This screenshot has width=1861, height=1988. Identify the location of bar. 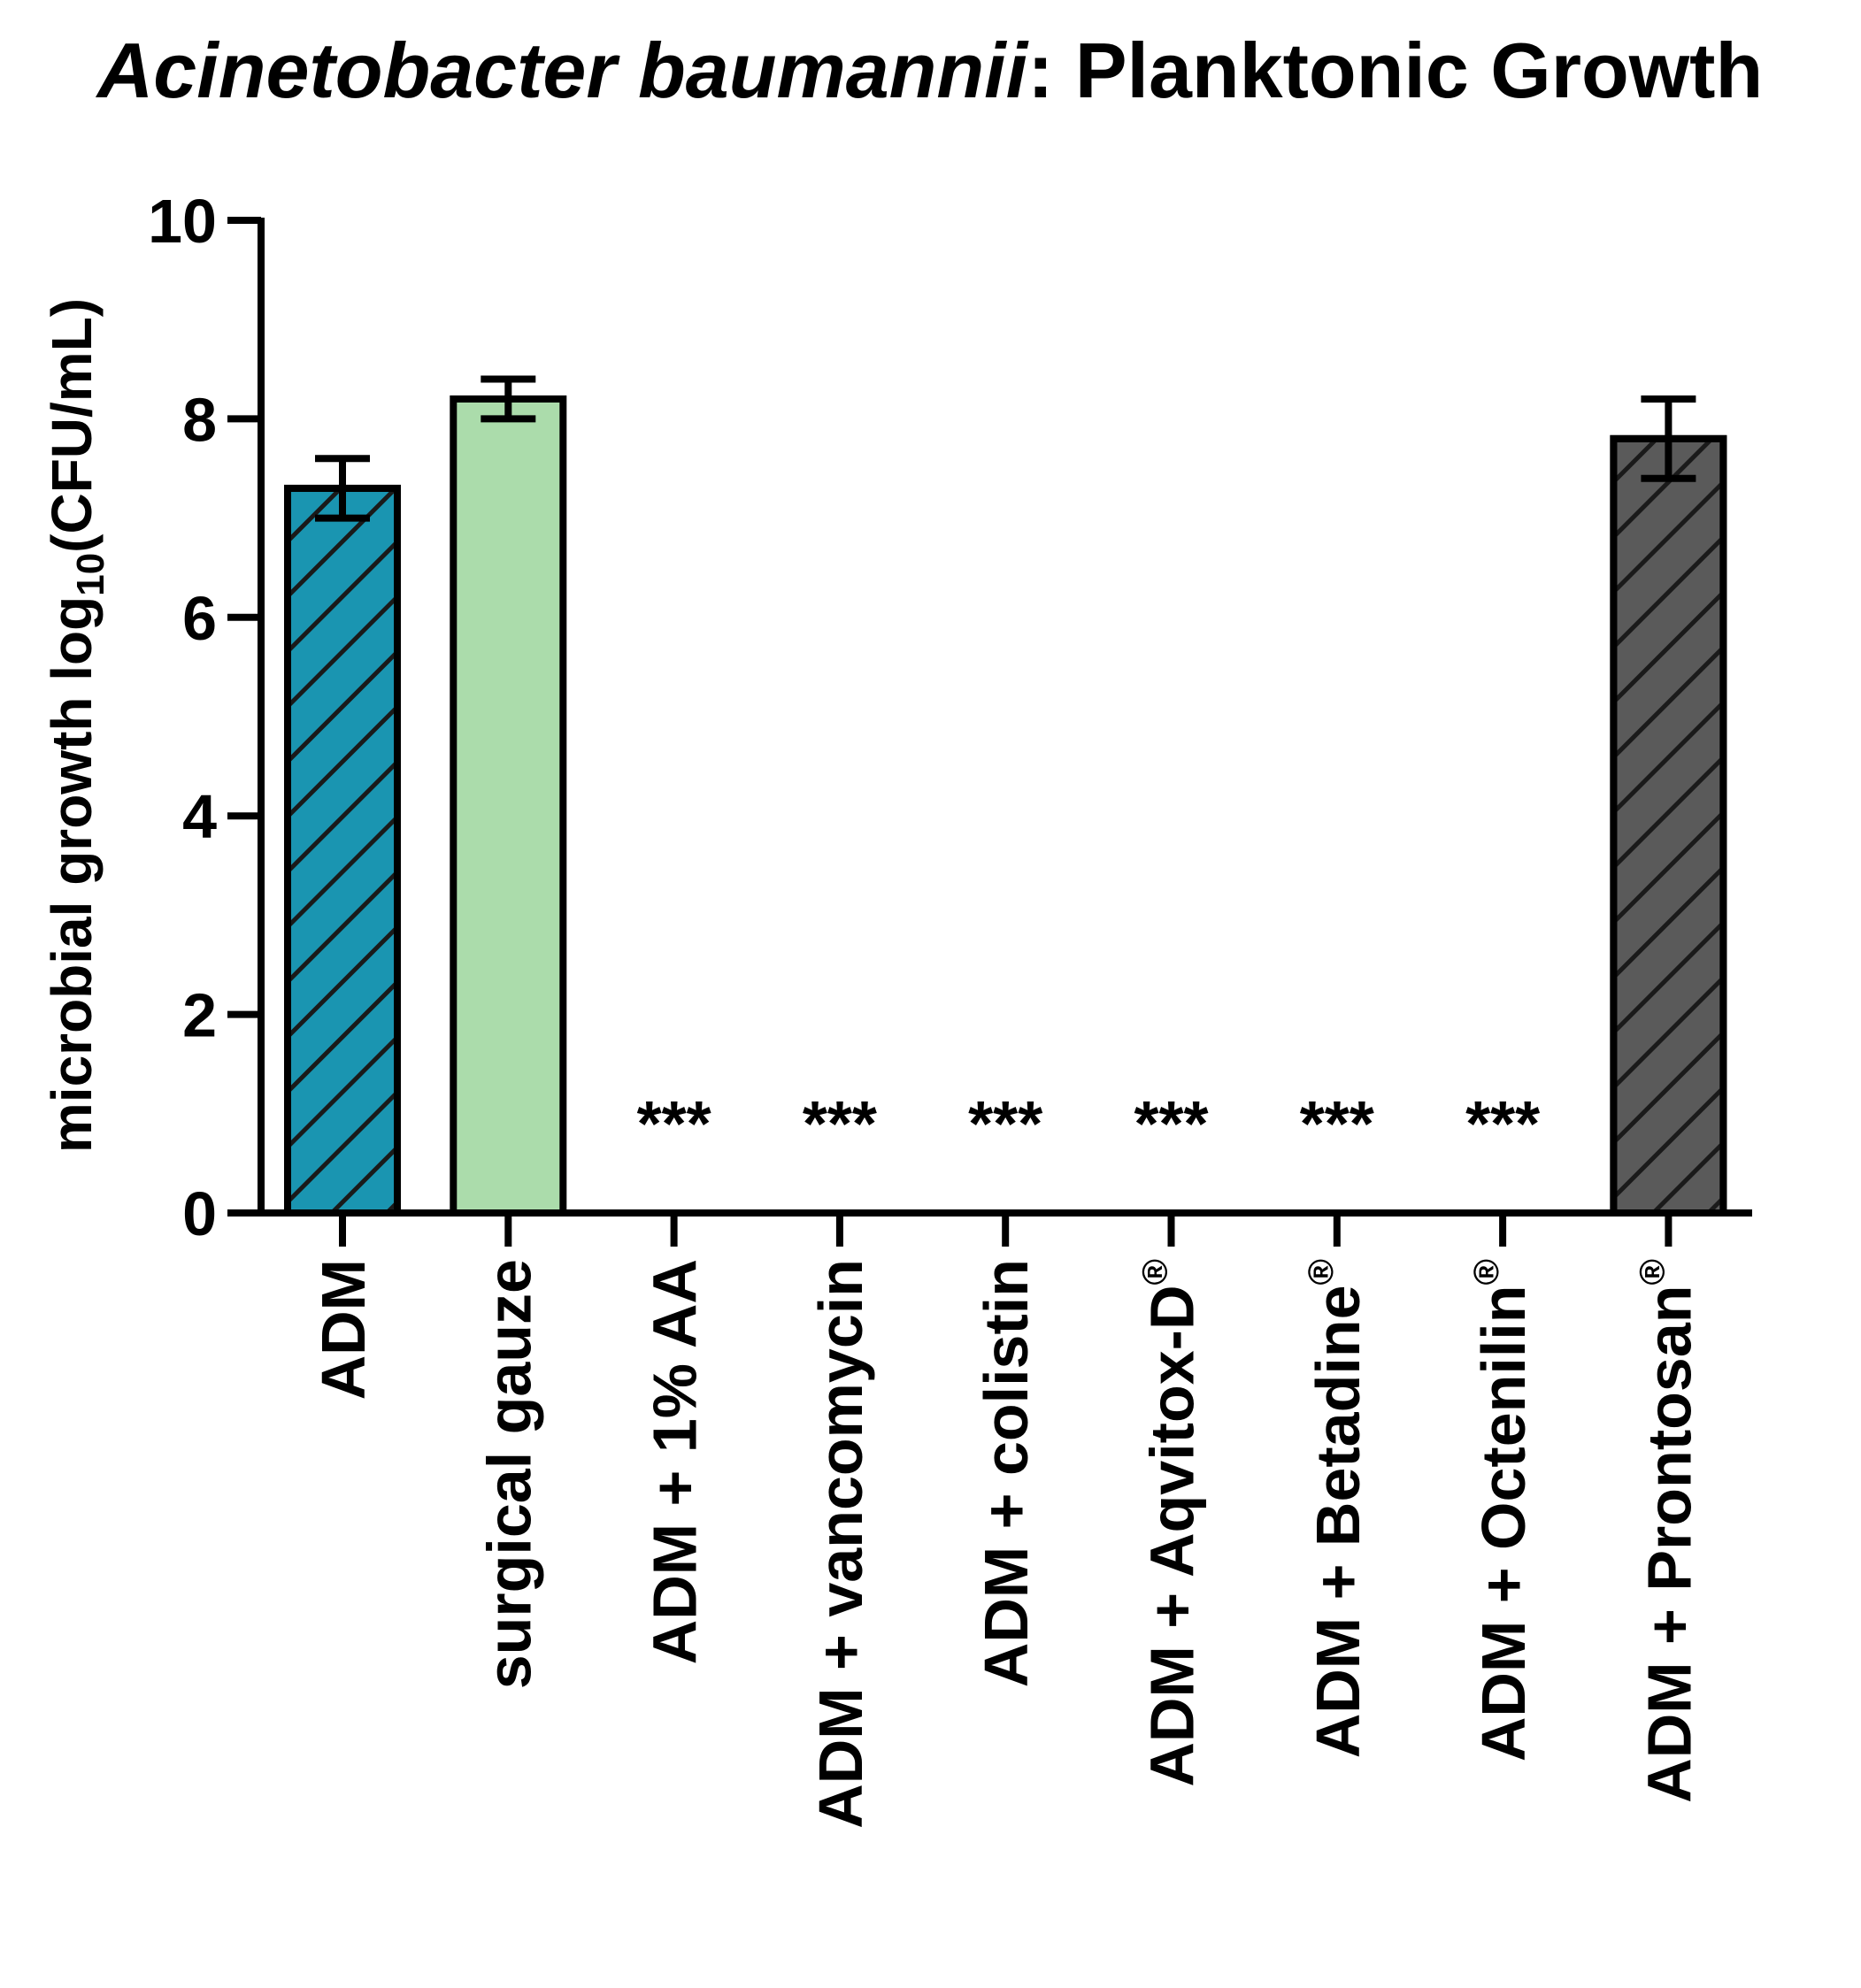
(508, 806).